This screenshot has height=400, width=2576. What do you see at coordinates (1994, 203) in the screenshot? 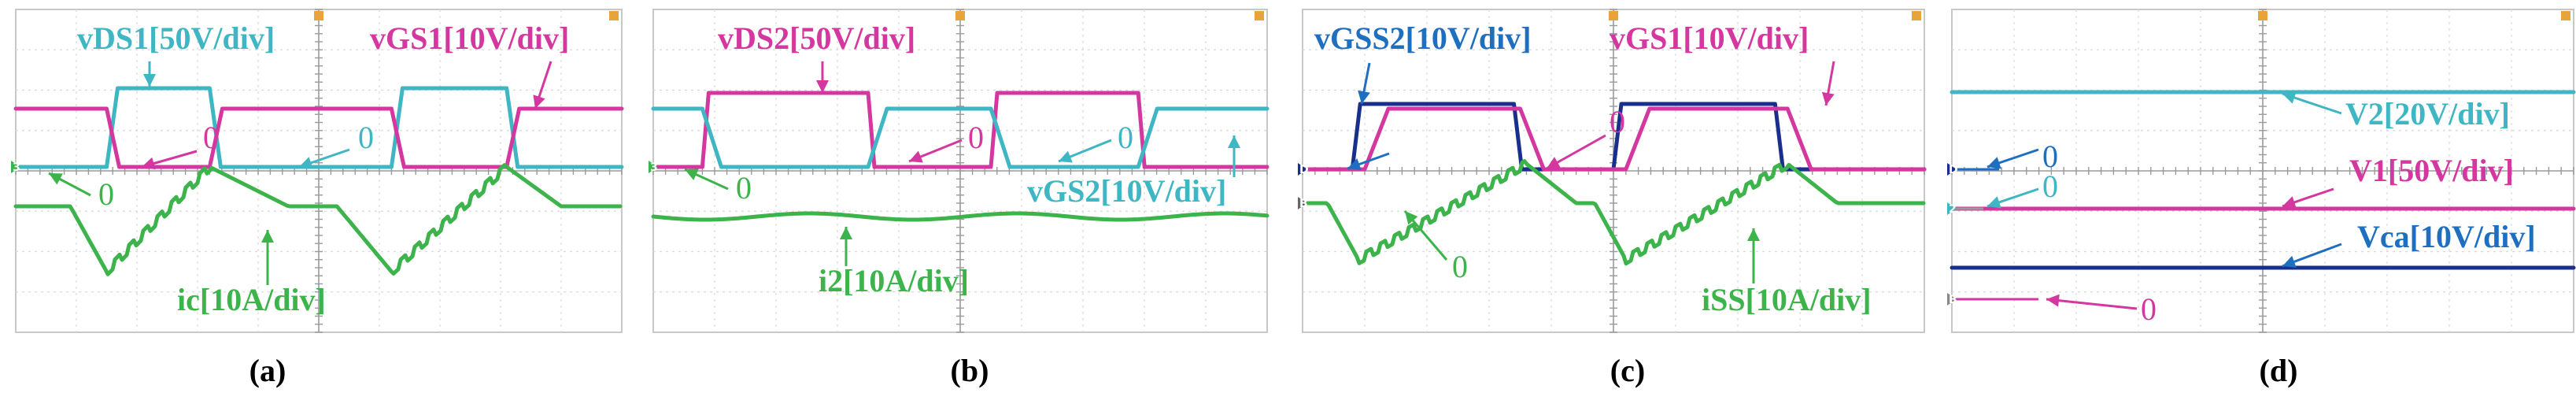
I see `arrow-zero-d2-head` at bounding box center [1994, 203].